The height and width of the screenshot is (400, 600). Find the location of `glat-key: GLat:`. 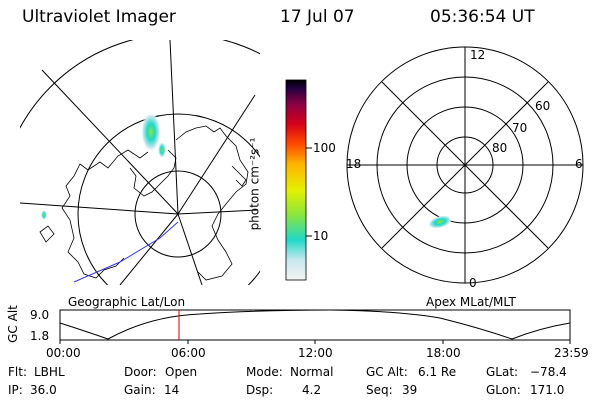

glat-key: GLat: is located at coordinates (502, 372).